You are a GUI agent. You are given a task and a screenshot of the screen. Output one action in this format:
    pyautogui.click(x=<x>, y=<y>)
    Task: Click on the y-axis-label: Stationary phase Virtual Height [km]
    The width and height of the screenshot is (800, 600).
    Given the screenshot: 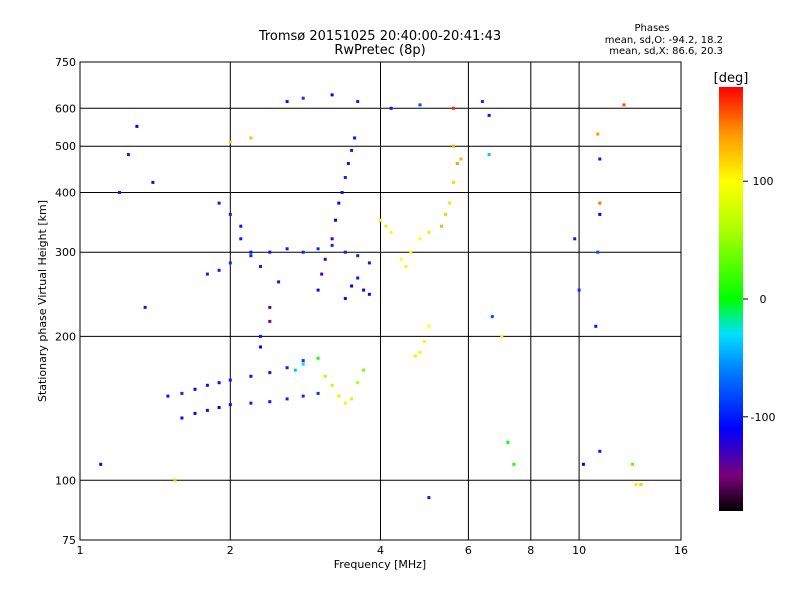 What is the action you would take?
    pyautogui.click(x=42, y=301)
    